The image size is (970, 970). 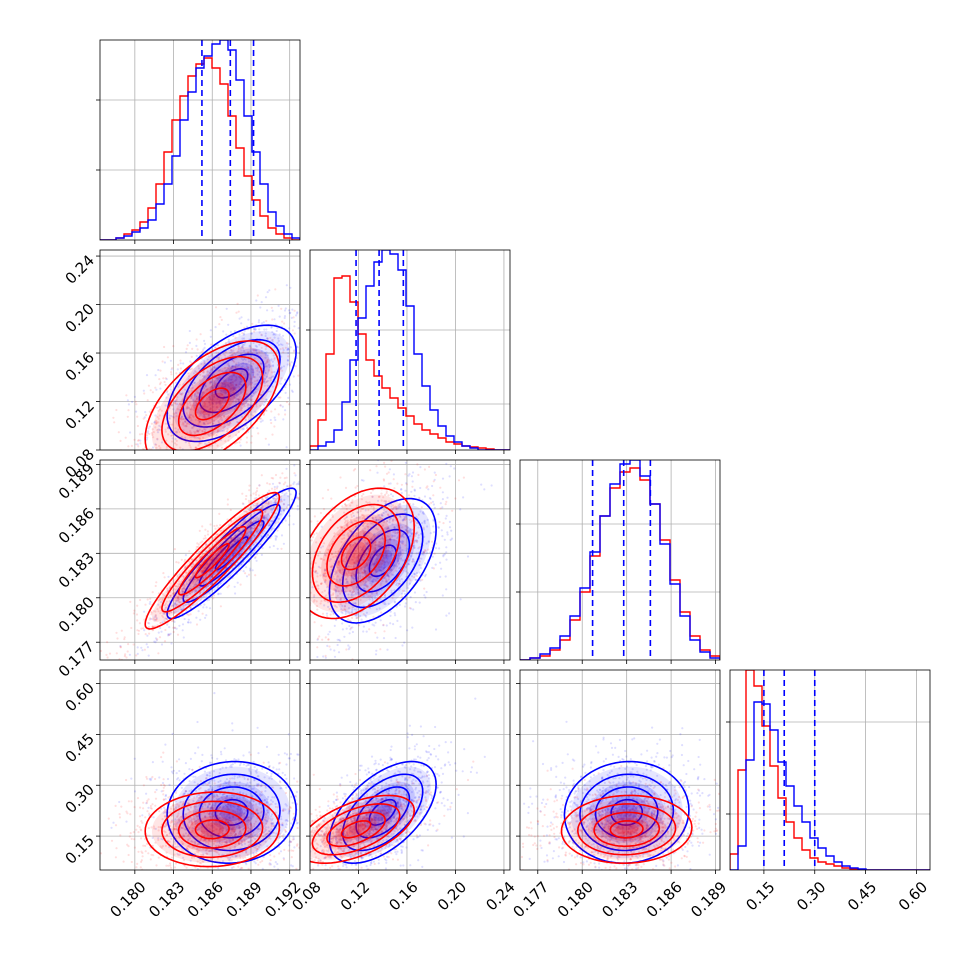 I want to click on contour-red, so click(x=212, y=402).